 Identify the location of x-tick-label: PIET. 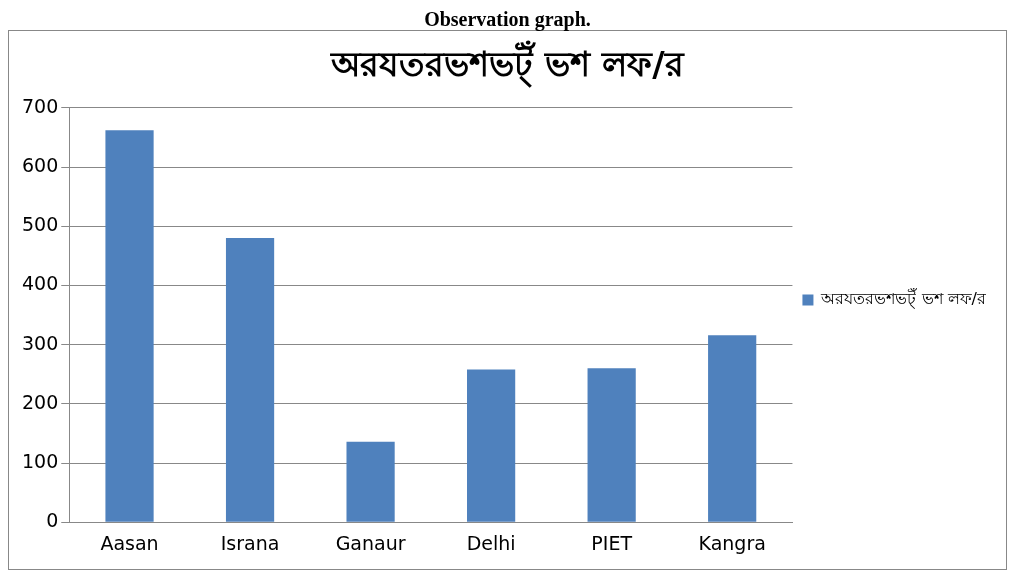
(612, 542).